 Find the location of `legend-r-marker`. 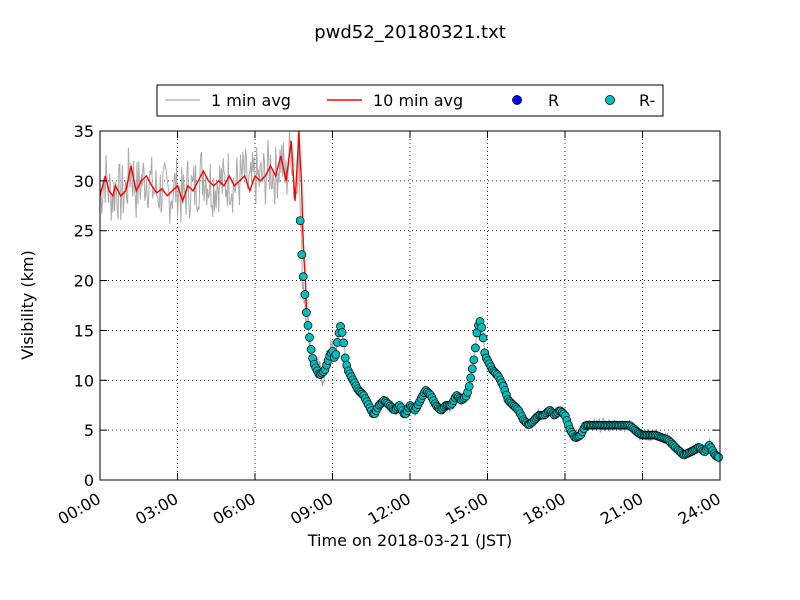

legend-r-marker is located at coordinates (517, 100).